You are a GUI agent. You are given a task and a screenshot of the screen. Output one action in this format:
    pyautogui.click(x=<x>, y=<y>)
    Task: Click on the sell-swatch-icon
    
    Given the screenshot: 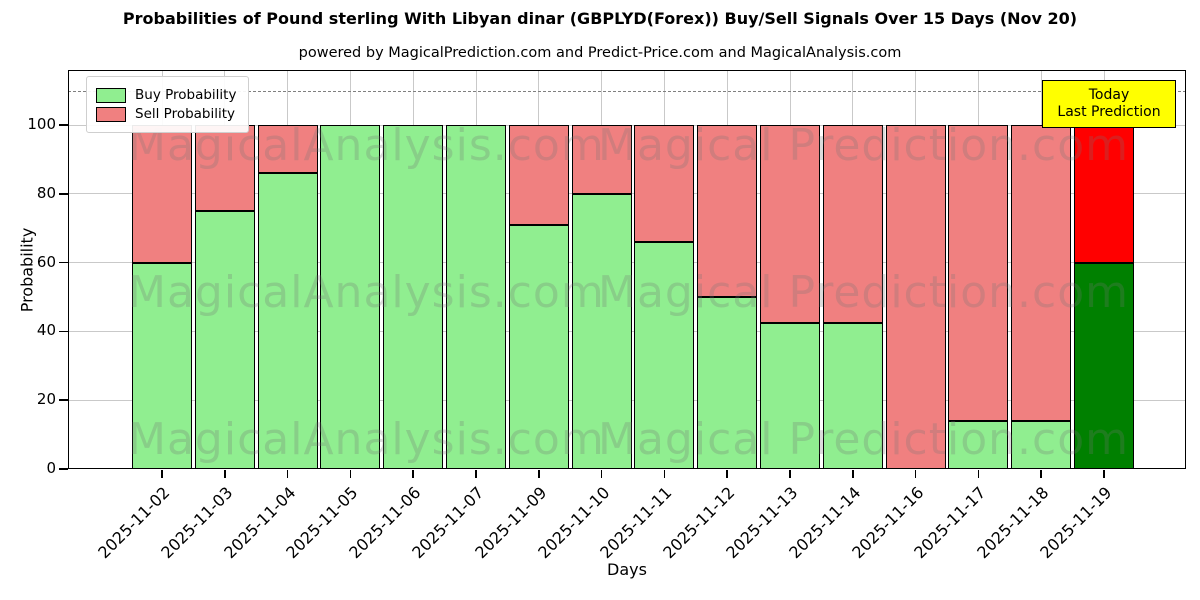 What is the action you would take?
    pyautogui.click(x=111, y=114)
    